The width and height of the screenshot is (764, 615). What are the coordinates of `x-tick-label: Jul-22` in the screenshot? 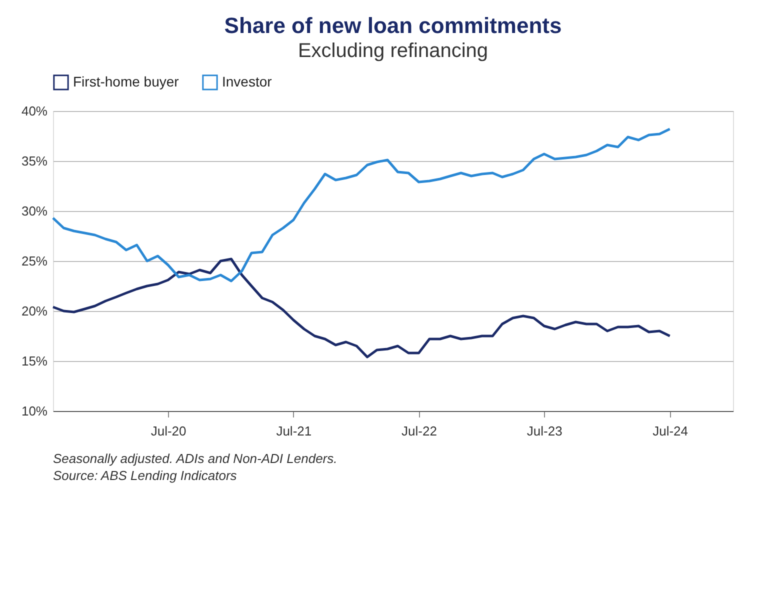 It's located at (419, 431).